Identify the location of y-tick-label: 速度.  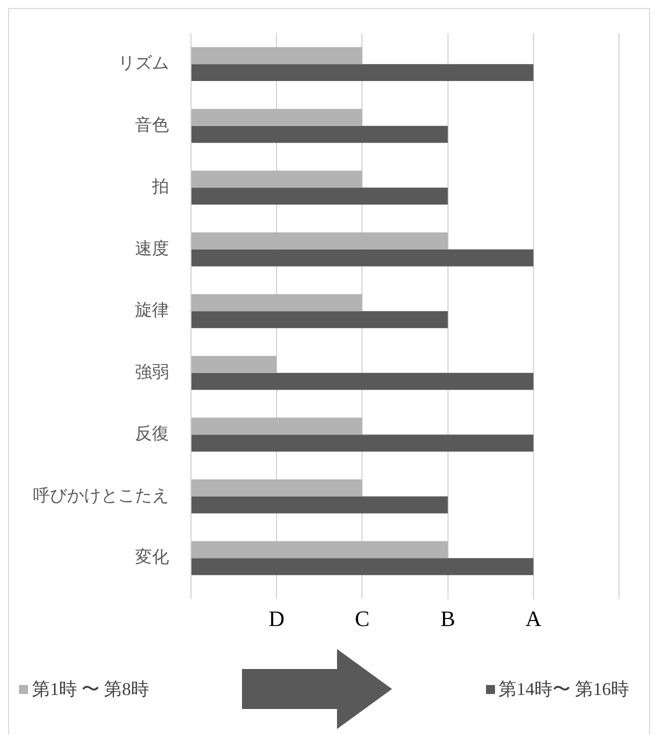
(152, 248).